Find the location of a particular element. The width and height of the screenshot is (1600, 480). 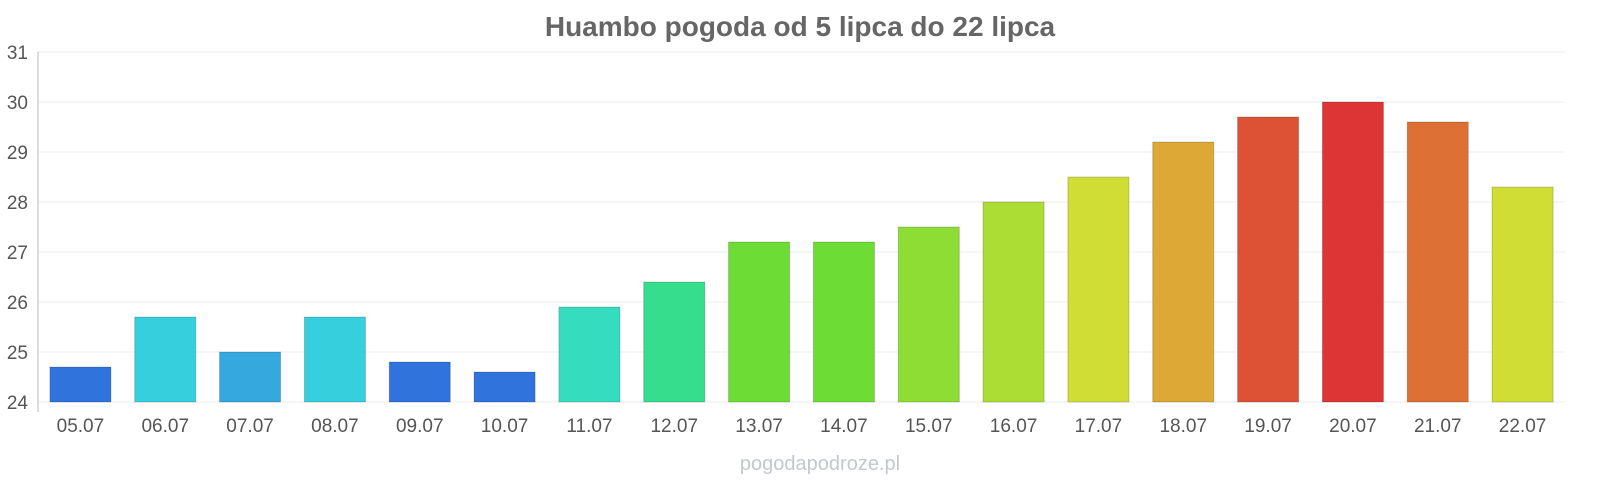

y-tick-label: 26 is located at coordinates (17, 303).